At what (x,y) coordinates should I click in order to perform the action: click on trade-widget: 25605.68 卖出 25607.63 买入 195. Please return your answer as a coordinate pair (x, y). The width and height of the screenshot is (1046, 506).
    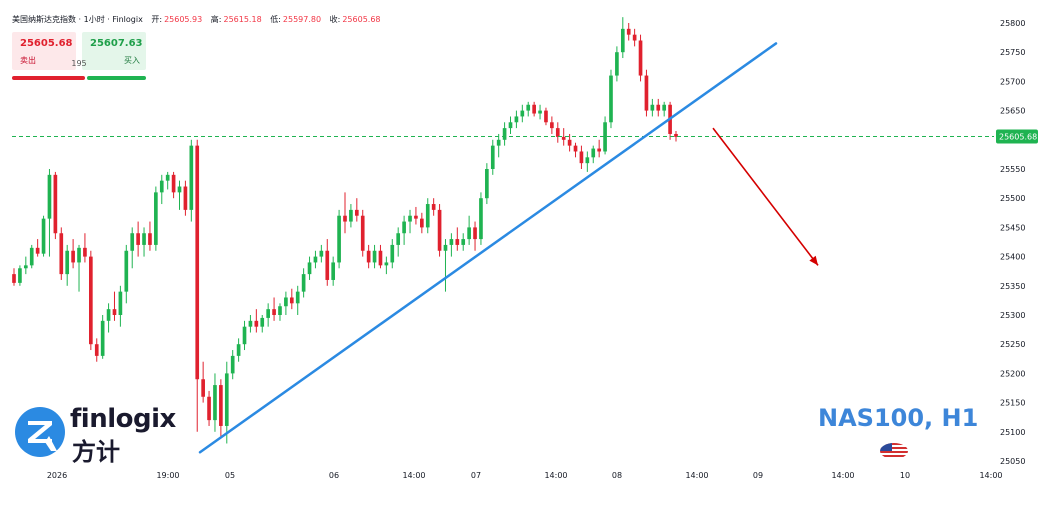
    Looking at the image, I should click on (79, 58).